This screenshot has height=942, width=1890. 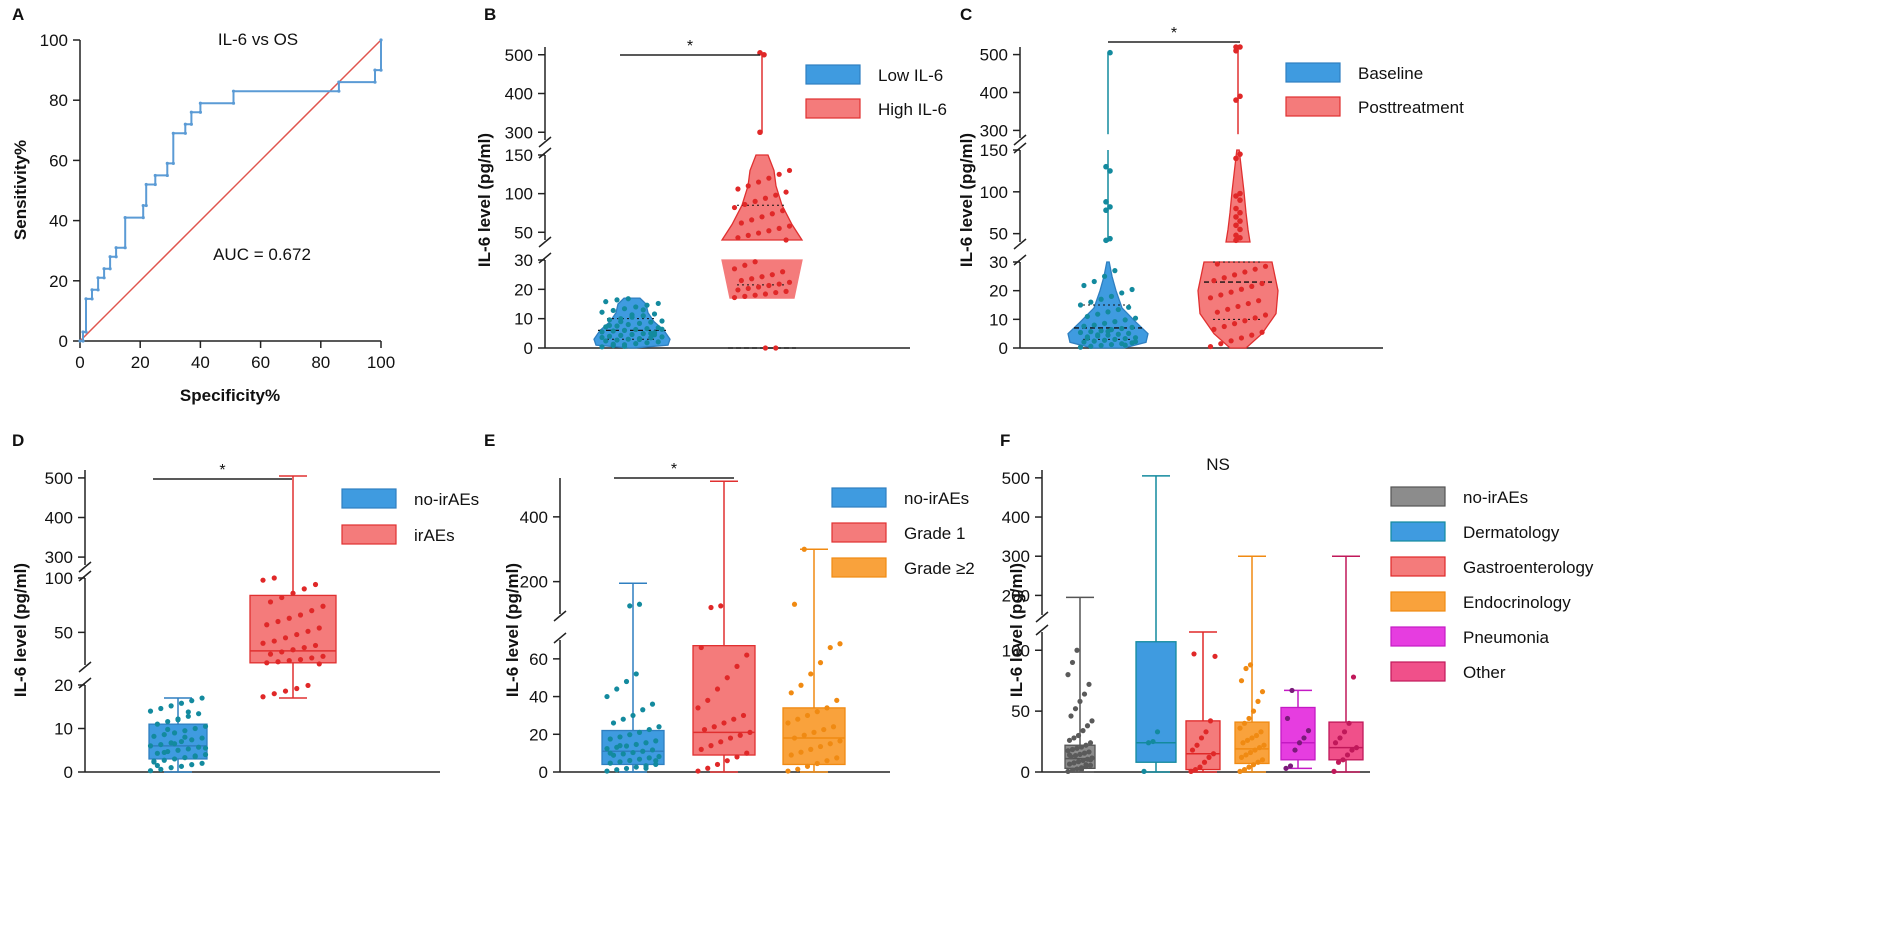 What do you see at coordinates (994, 93) in the screenshot?
I see `y-tick-label: 400` at bounding box center [994, 93].